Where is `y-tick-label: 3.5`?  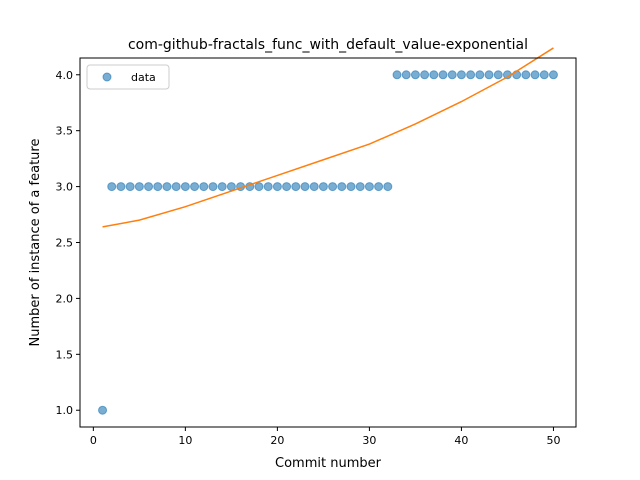 y-tick-label: 3.5 is located at coordinates (65, 131).